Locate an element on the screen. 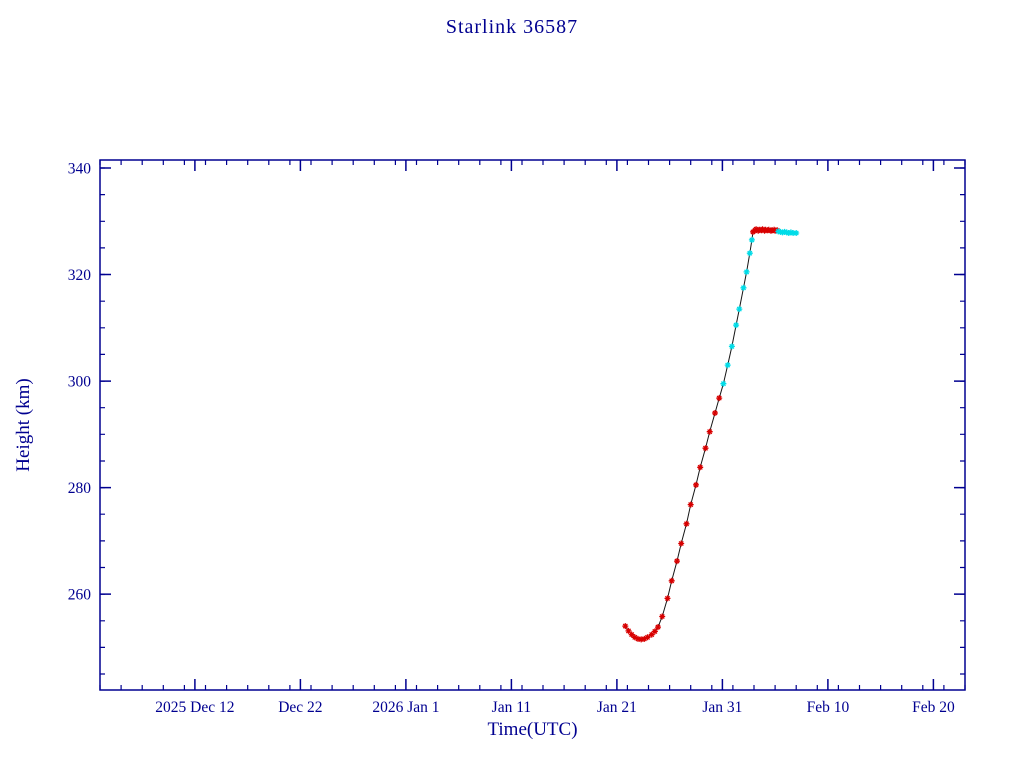 The width and height of the screenshot is (1024, 768). y-tick-label: 320 is located at coordinates (80, 275).